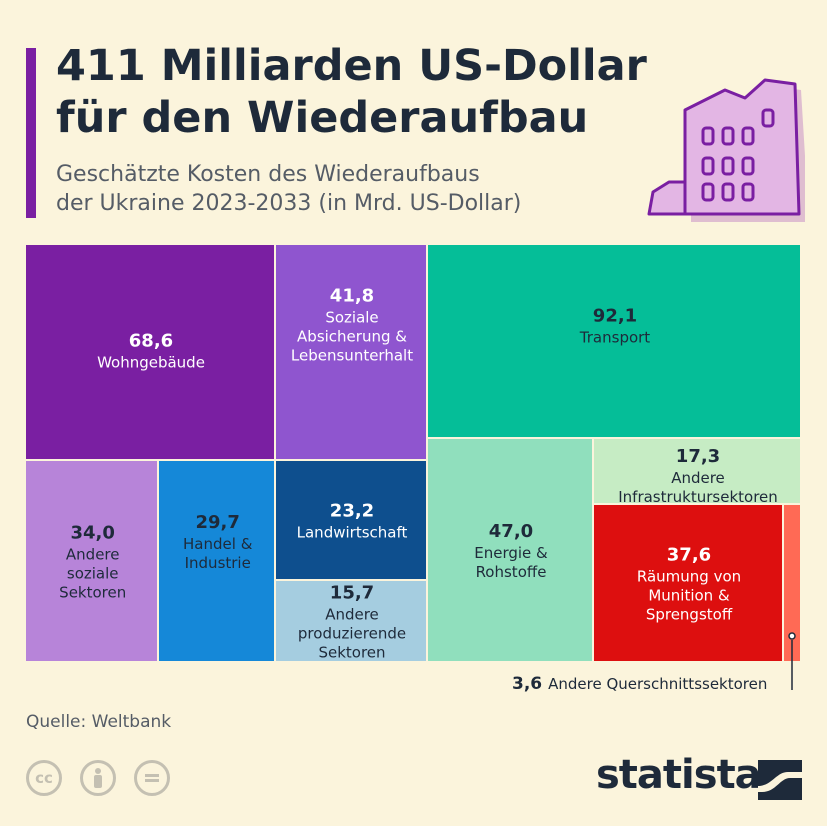 This screenshot has height=826, width=827. Describe the element at coordinates (352, 532) in the screenshot. I see `treemap-label-line: Landwirtschaft` at that location.